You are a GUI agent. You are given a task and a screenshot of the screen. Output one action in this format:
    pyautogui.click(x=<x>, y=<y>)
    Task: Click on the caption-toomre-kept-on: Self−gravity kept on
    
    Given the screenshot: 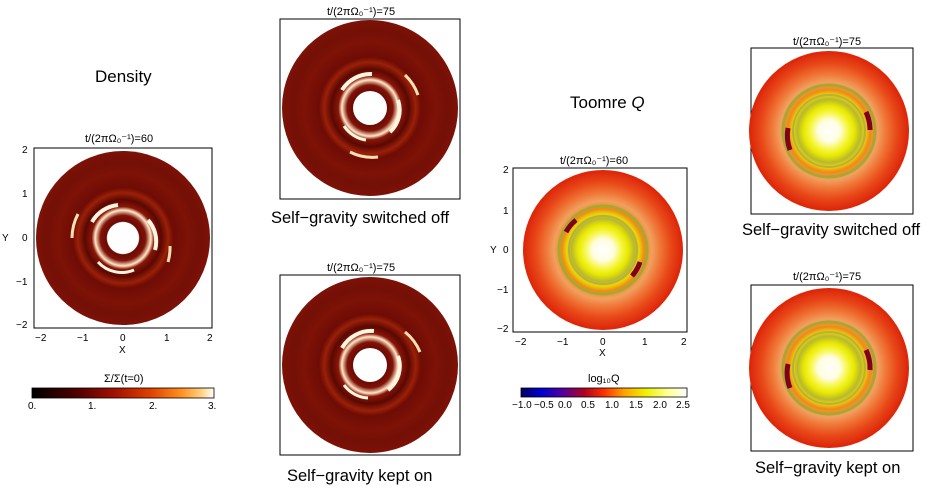 What is the action you would take?
    pyautogui.click(x=828, y=468)
    